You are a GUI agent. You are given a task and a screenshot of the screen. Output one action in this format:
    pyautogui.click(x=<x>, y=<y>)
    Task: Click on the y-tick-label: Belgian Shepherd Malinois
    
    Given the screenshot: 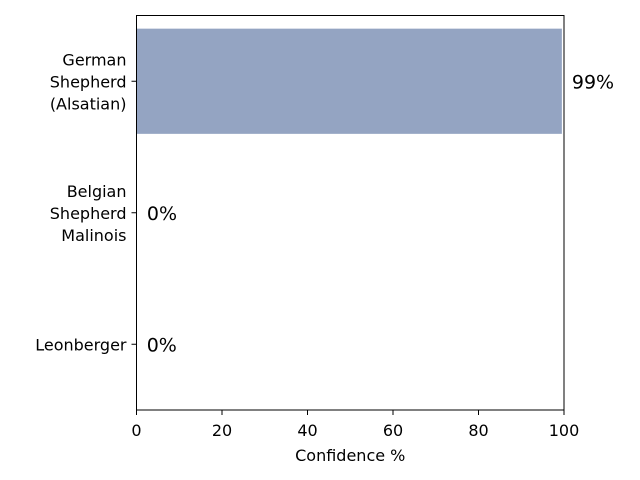 What is the action you would take?
    pyautogui.click(x=88, y=213)
    